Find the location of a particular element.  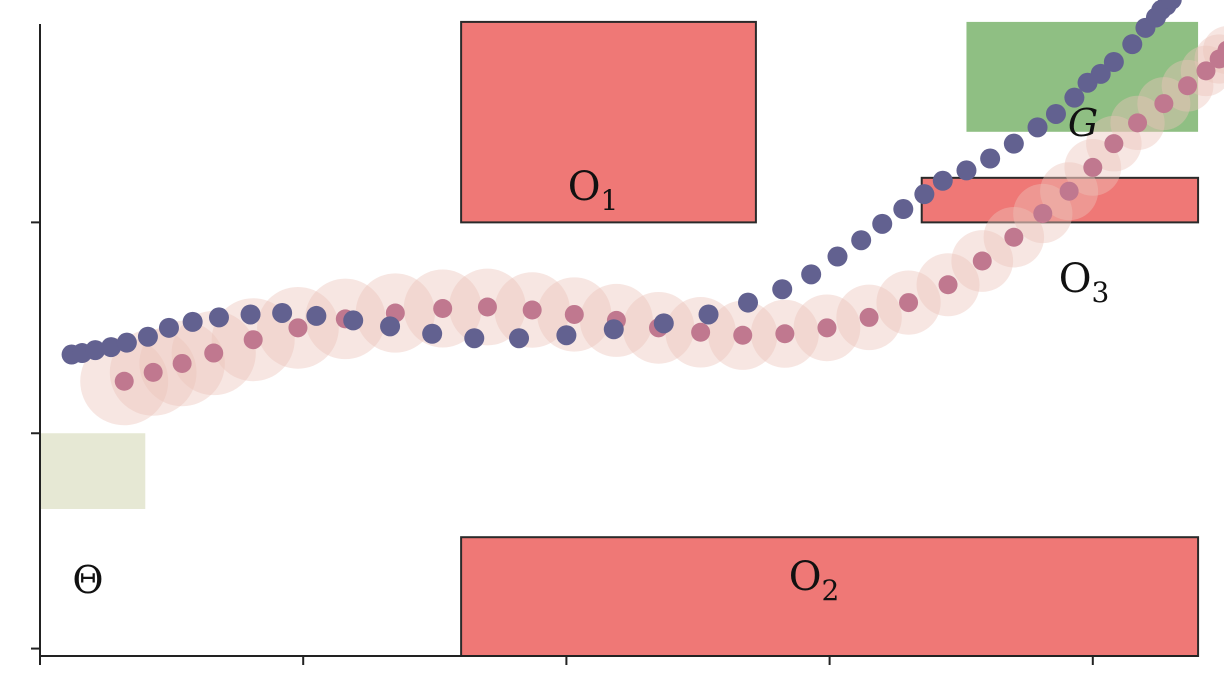

obstacle-2-region is located at coordinates (830, 597).